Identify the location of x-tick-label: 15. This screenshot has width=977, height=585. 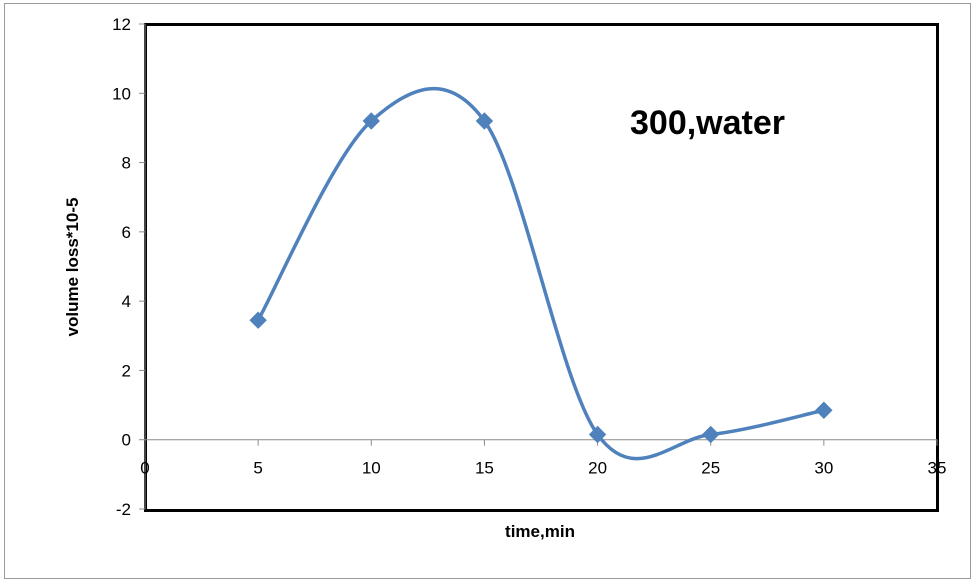
(484, 468).